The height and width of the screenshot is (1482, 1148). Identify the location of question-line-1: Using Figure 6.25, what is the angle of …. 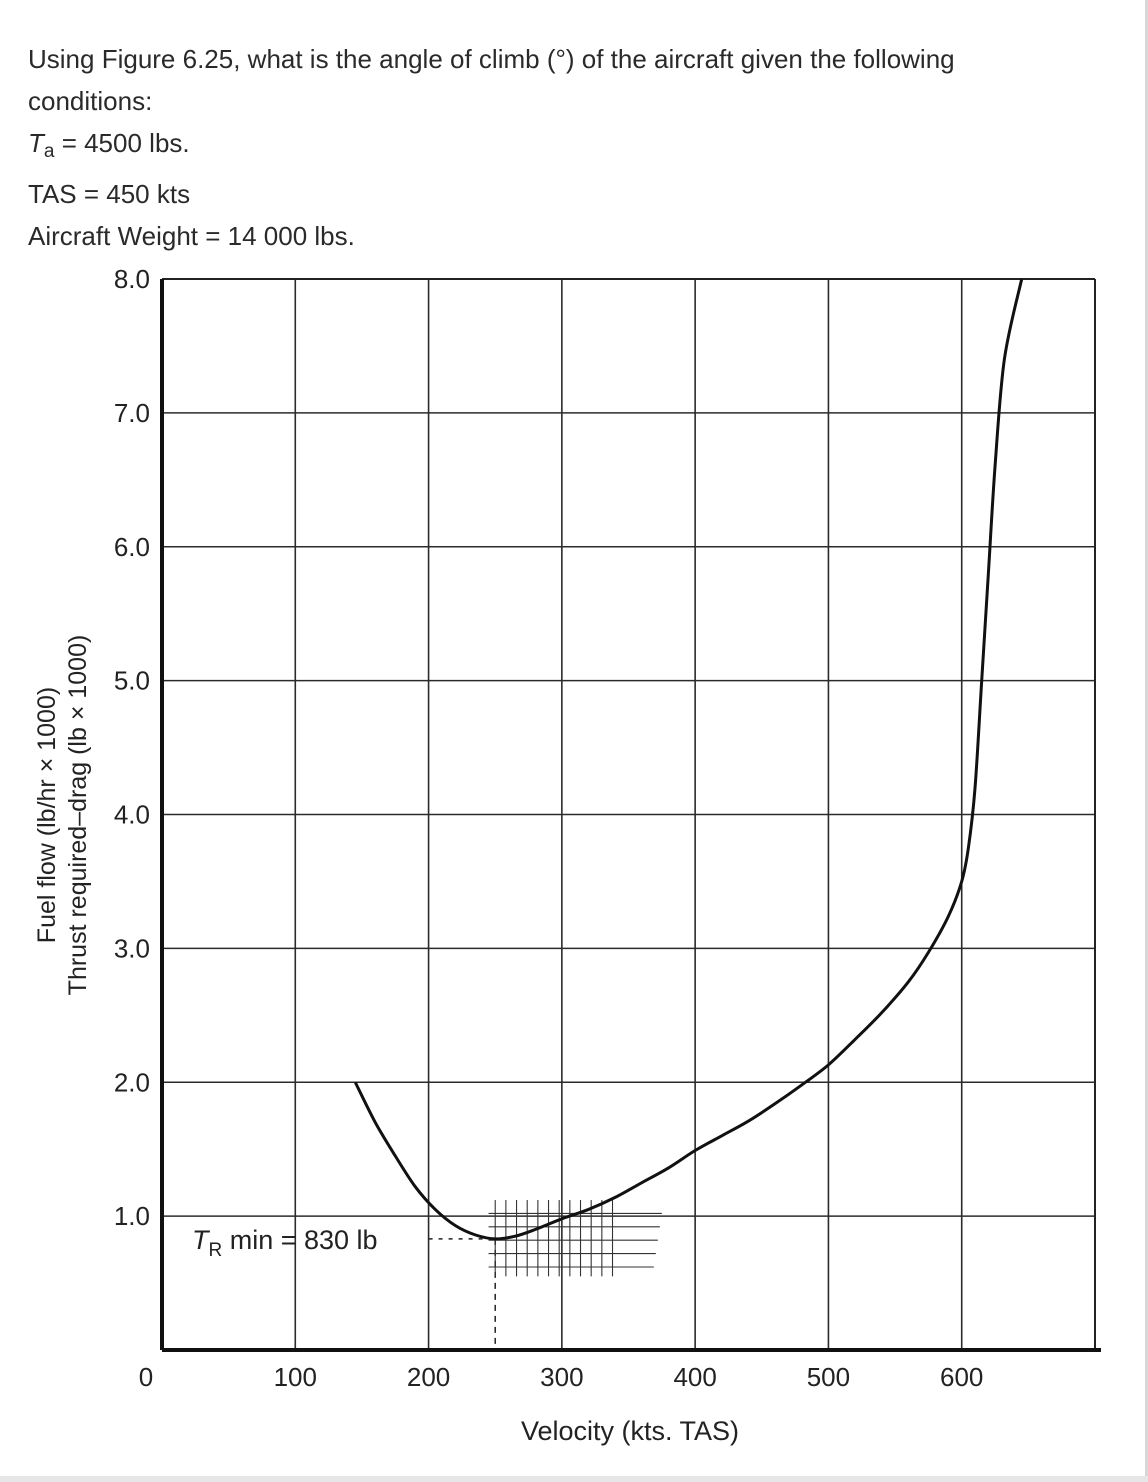
(491, 59).